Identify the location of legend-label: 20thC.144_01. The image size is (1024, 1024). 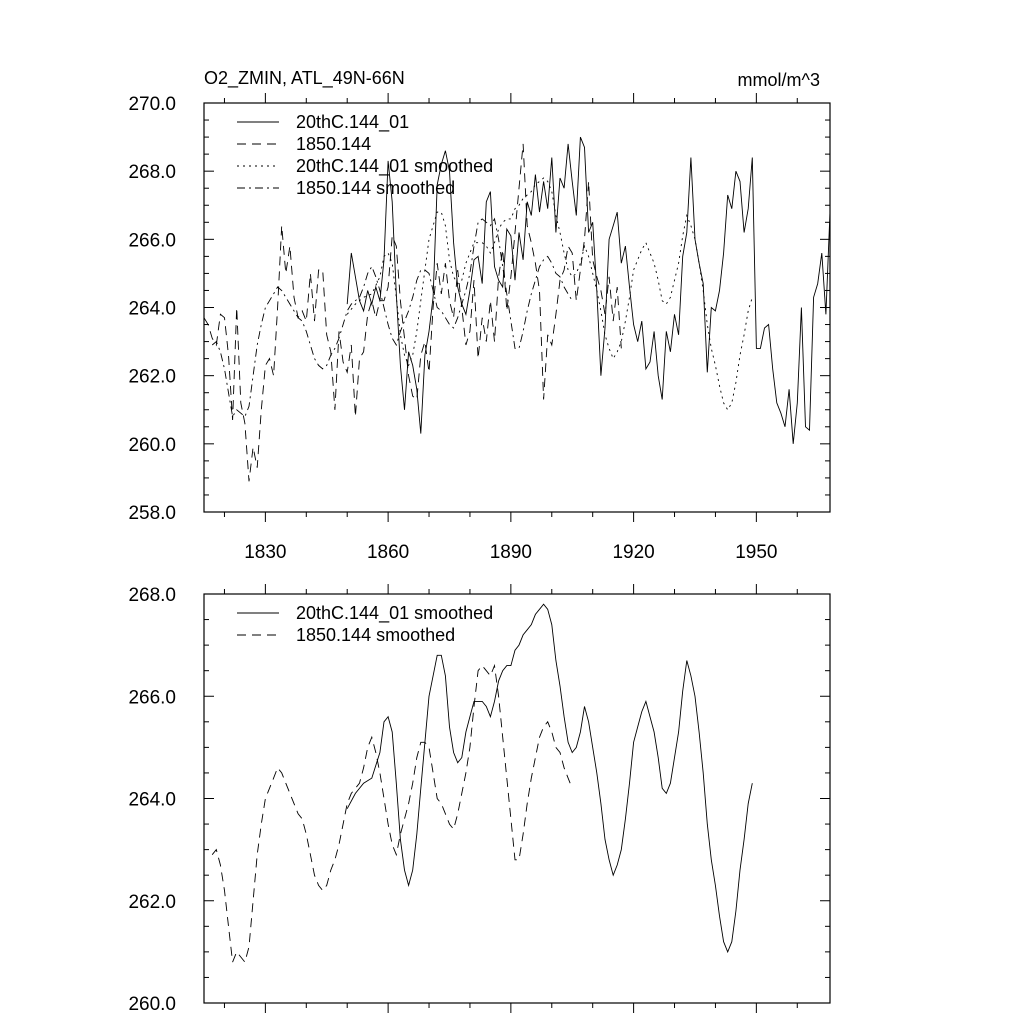
(352, 122).